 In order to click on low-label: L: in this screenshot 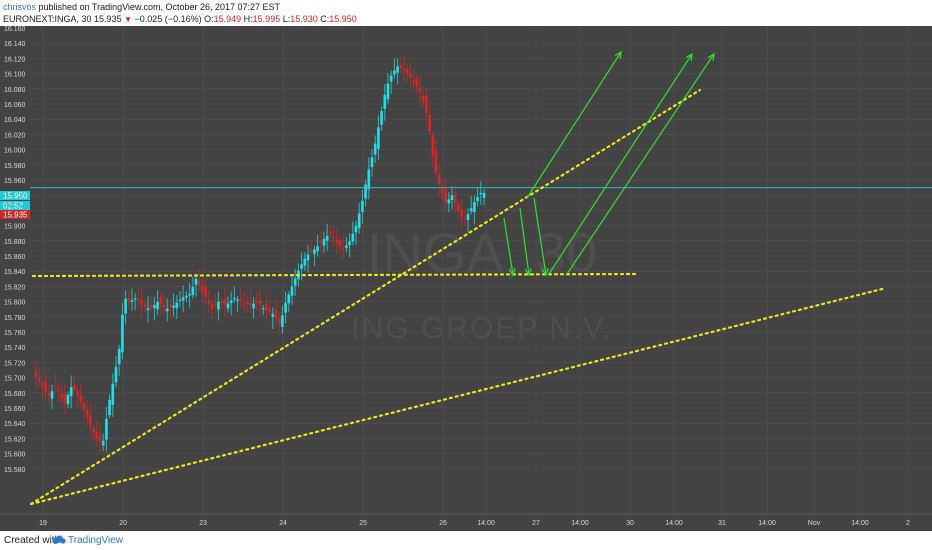, I will do `click(286, 19)`.